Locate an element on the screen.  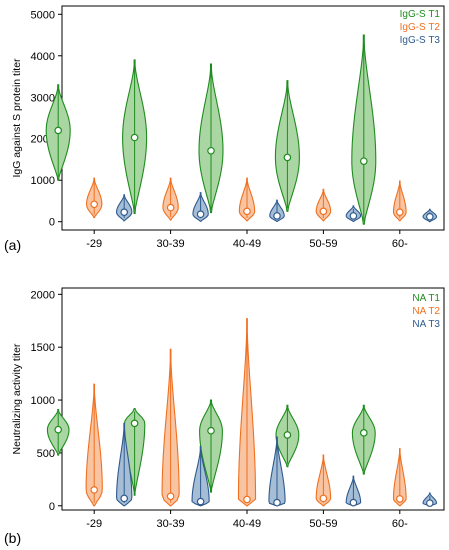
y-axis-label: Neutralizing activity titer is located at coordinates (17, 398).